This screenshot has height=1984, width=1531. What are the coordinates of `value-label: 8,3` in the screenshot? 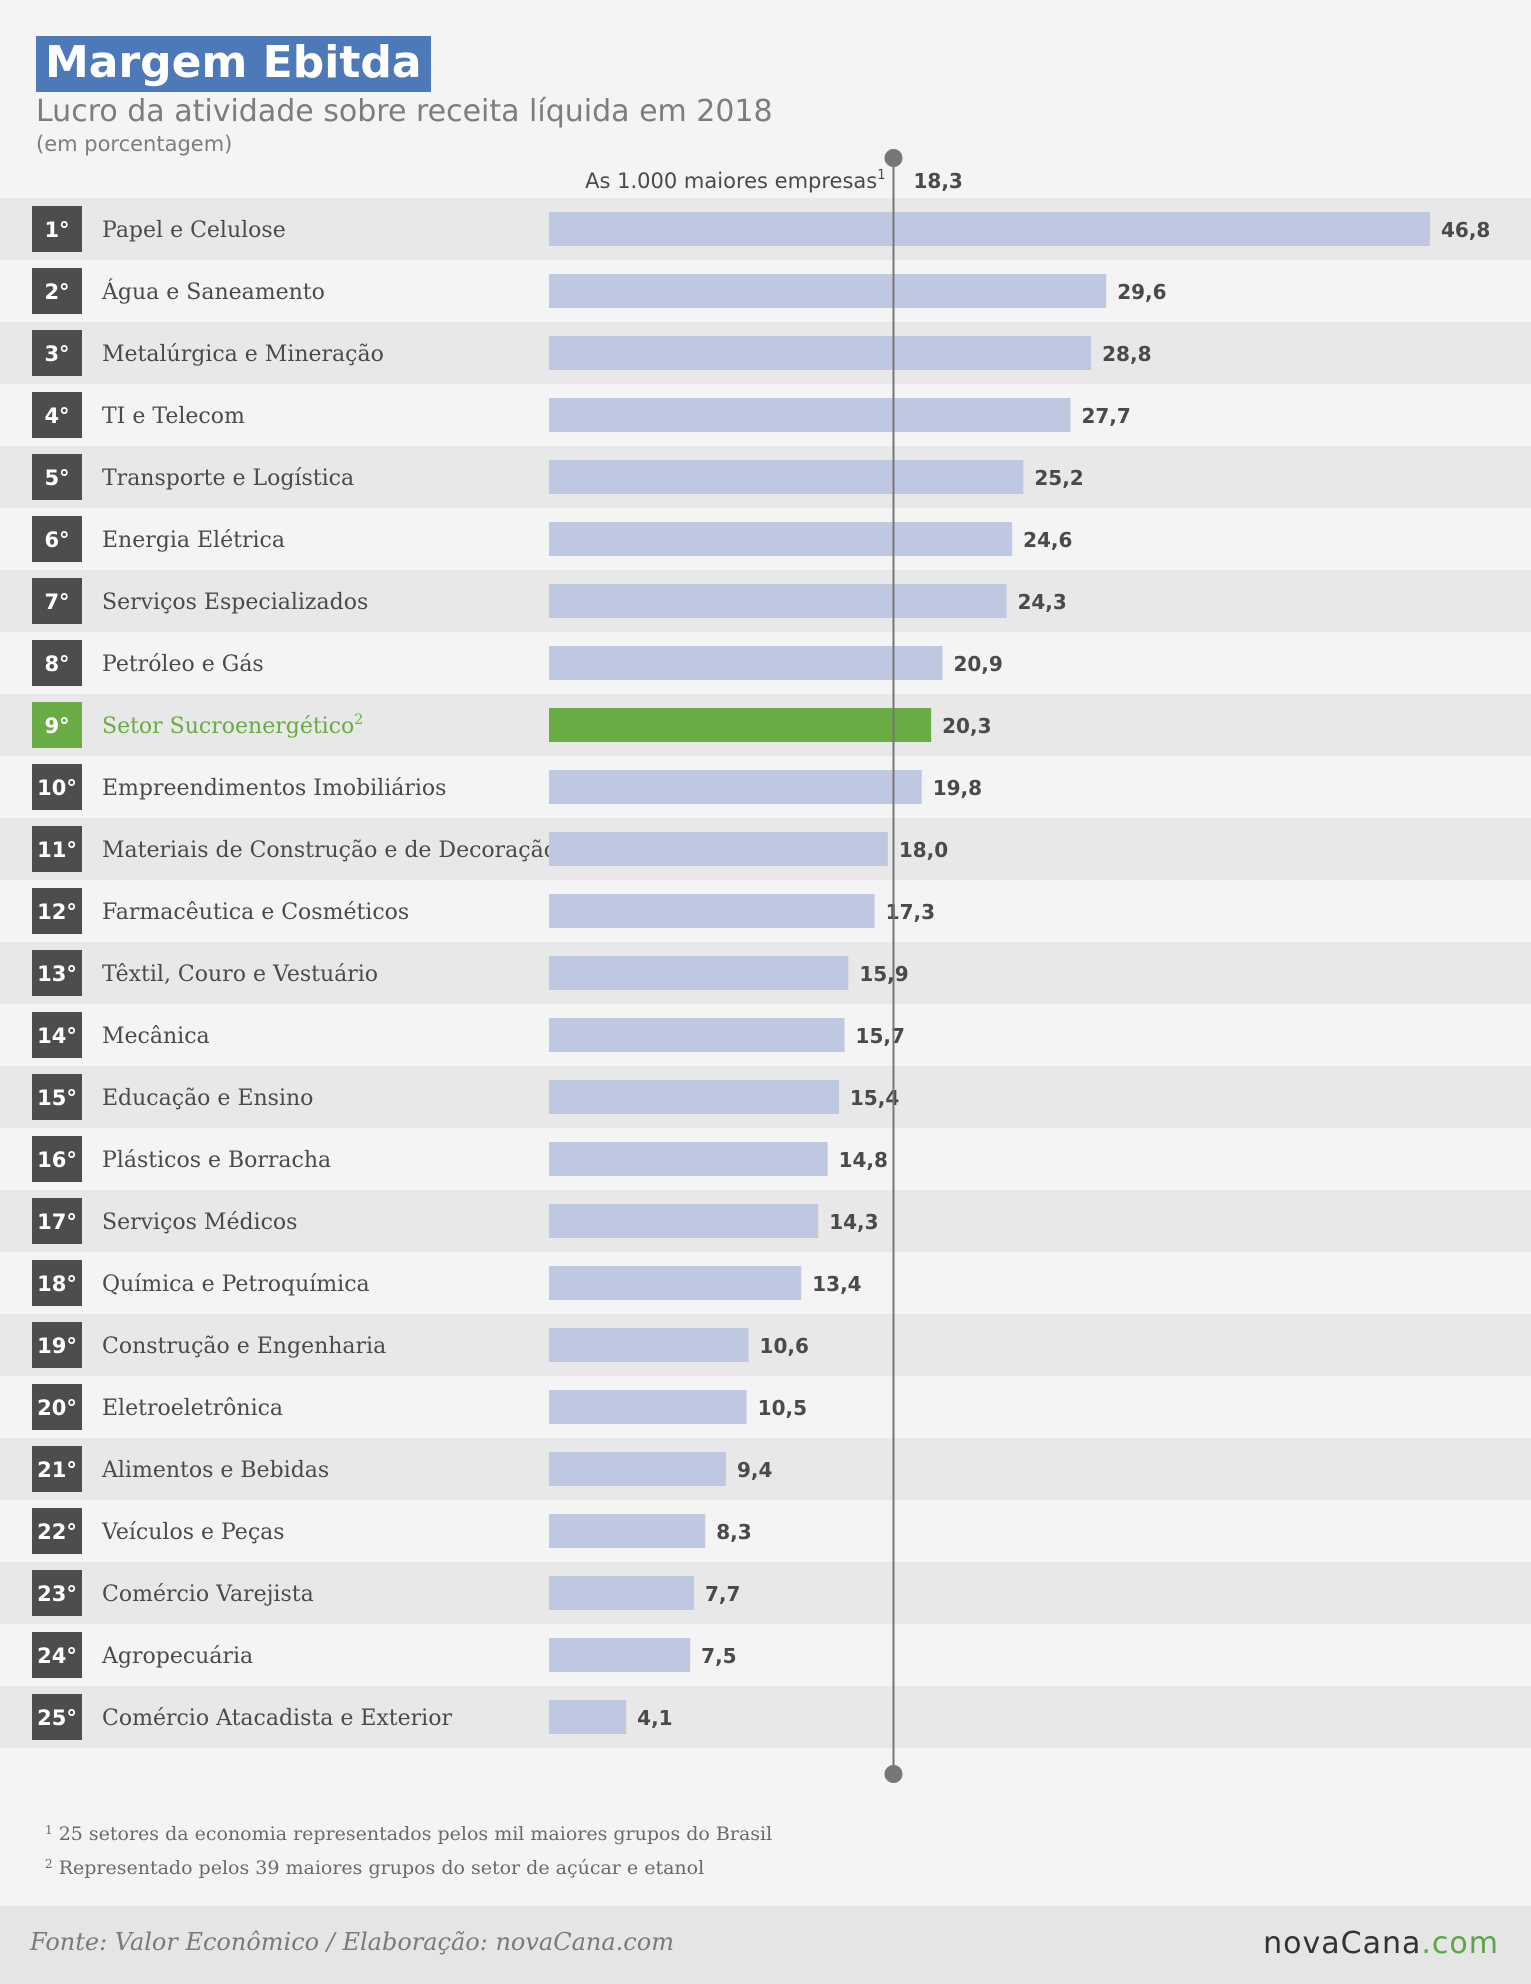 It's located at (733, 1532).